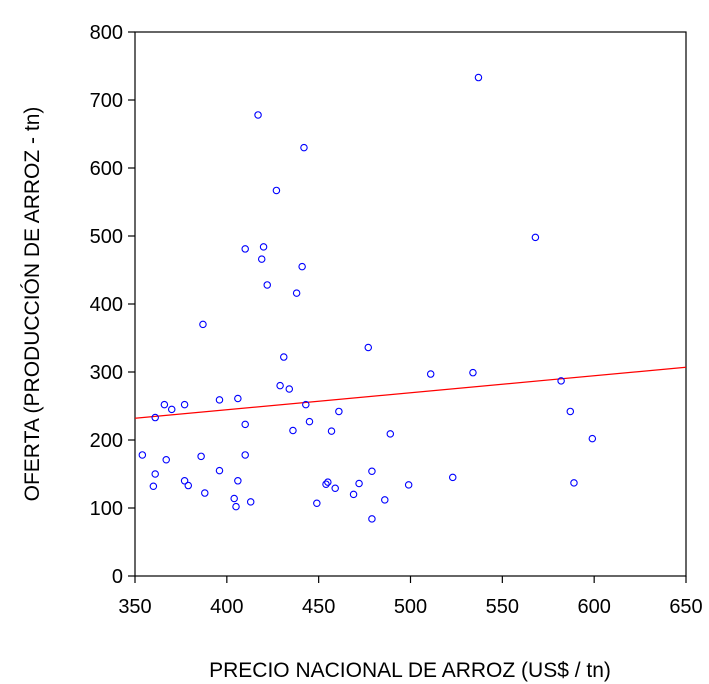 Image resolution: width=709 pixels, height=684 pixels. Describe the element at coordinates (106, 509) in the screenshot. I see `y-tick-label-1: 100` at that location.